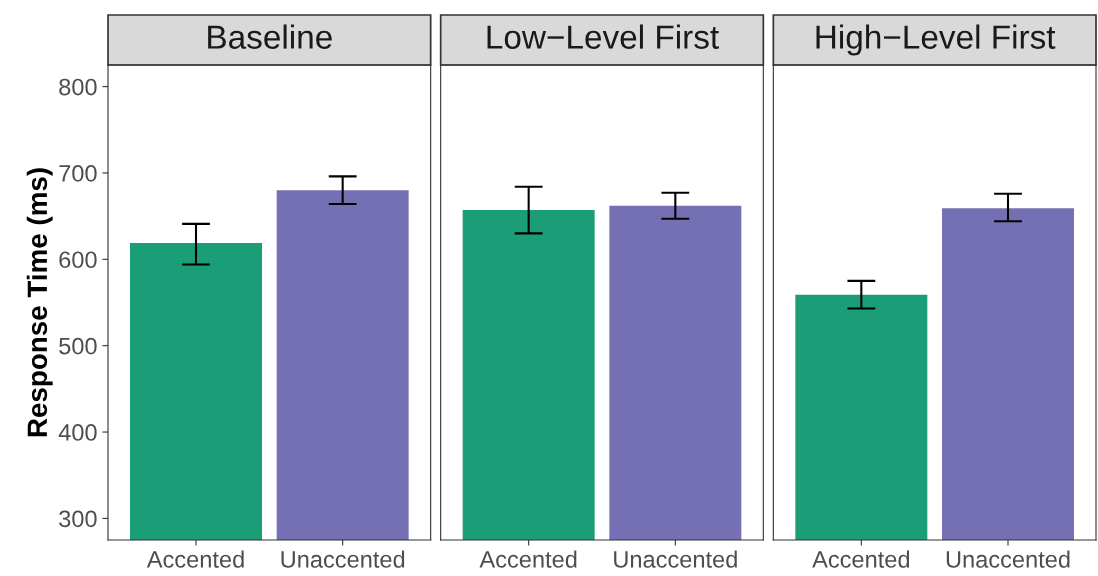 The height and width of the screenshot is (576, 1098). I want to click on y-tick-label: 300, so click(78, 519).